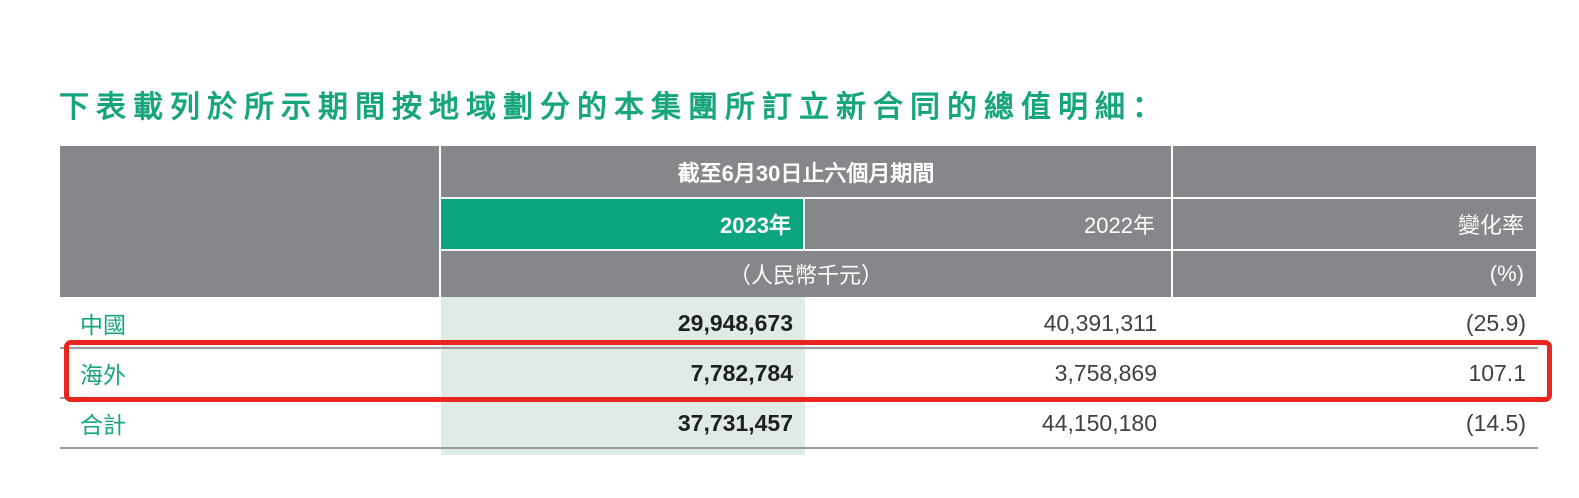 Image resolution: width=1579 pixels, height=498 pixels. What do you see at coordinates (103, 375) in the screenshot?
I see `row-label: 海外` at bounding box center [103, 375].